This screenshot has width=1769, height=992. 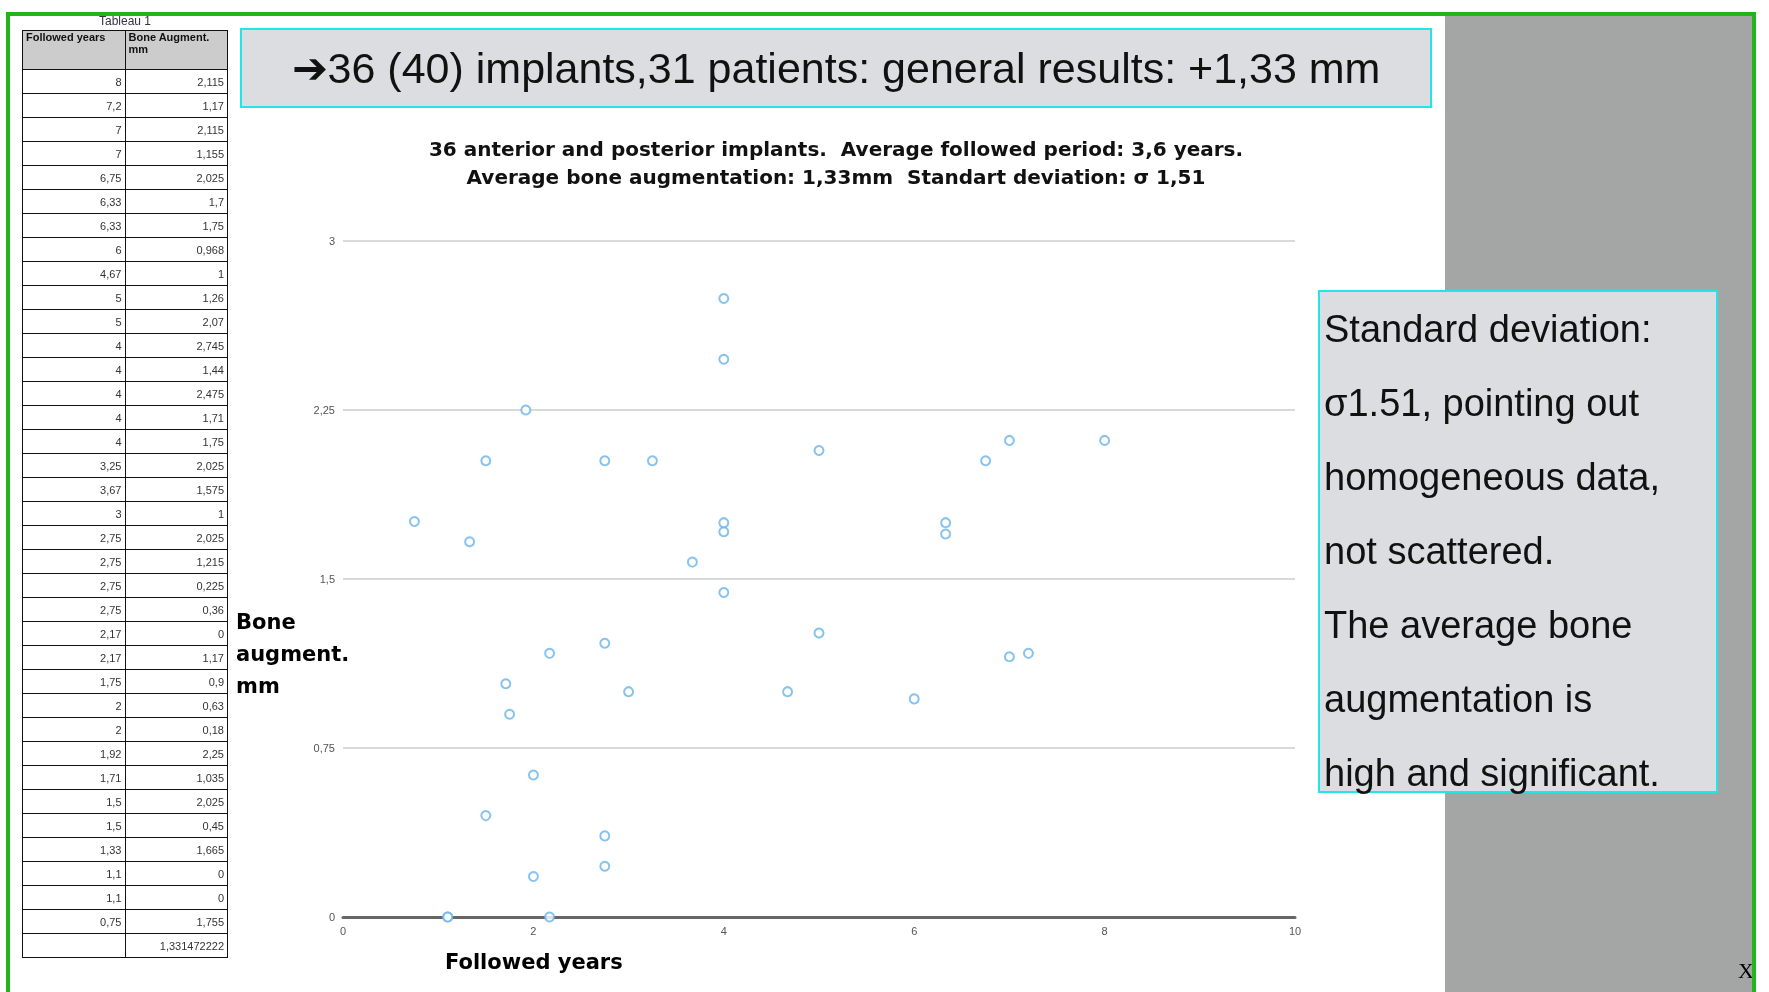 I want to click on text: 1,26, so click(x=176, y=297).